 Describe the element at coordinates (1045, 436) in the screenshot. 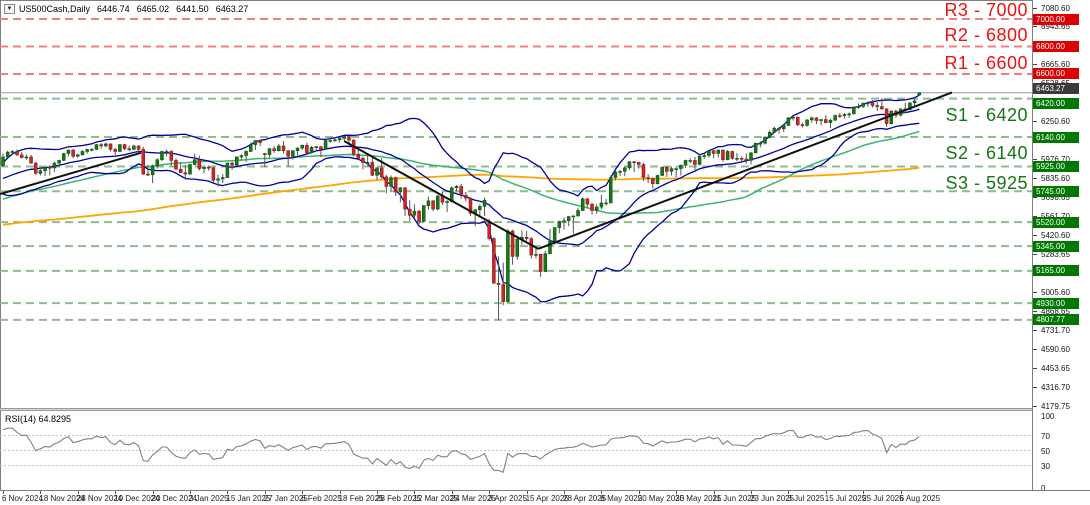

I see `rsi-axis-tick-label: 70` at that location.